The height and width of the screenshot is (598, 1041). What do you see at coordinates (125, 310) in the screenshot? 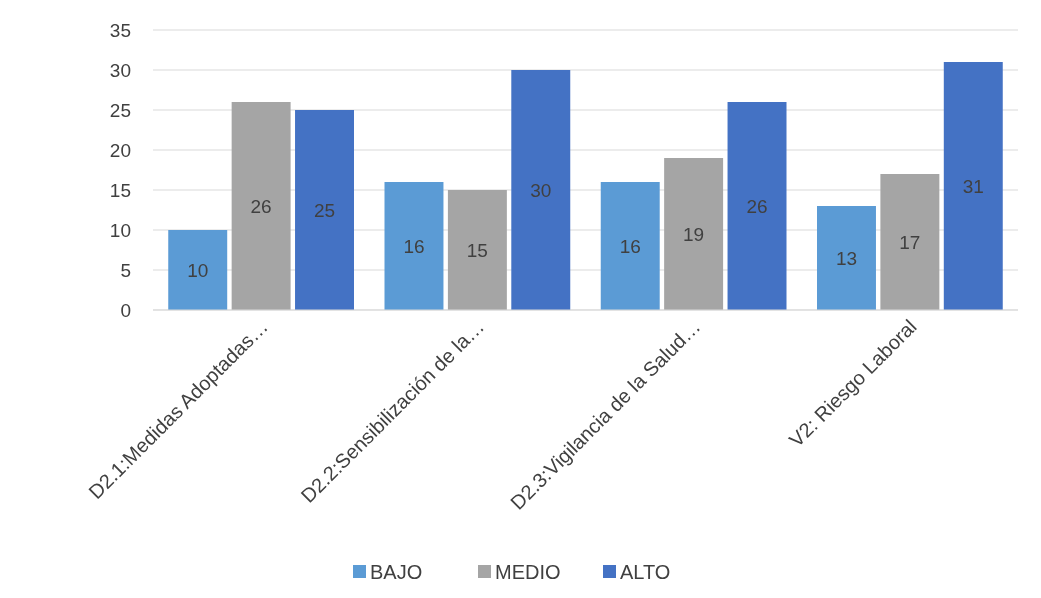
I see `y-tick-label: 0` at bounding box center [125, 310].